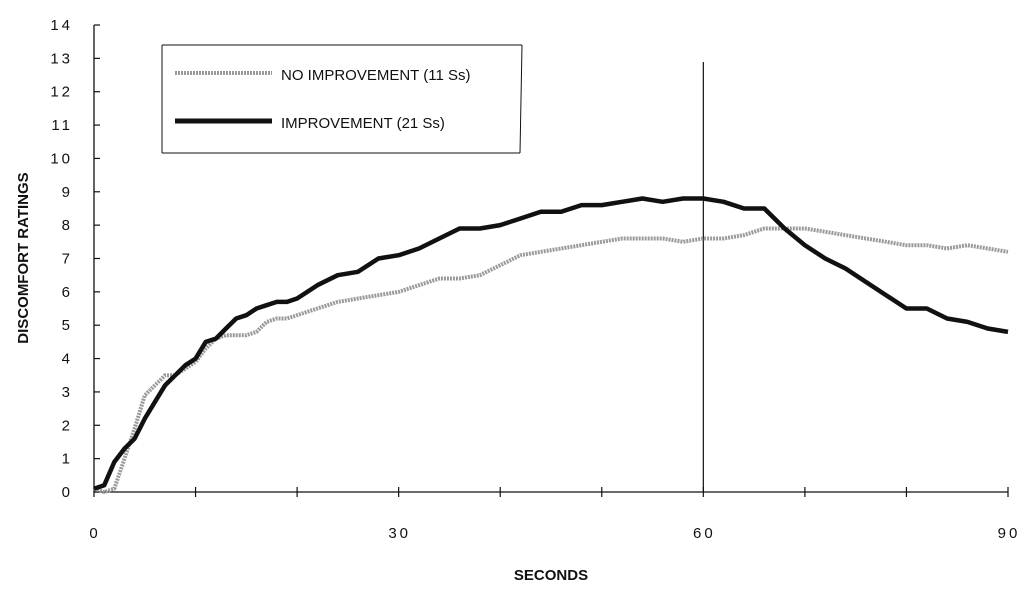 The image size is (1036, 596). I want to click on y-tick-label: 10, so click(61, 158).